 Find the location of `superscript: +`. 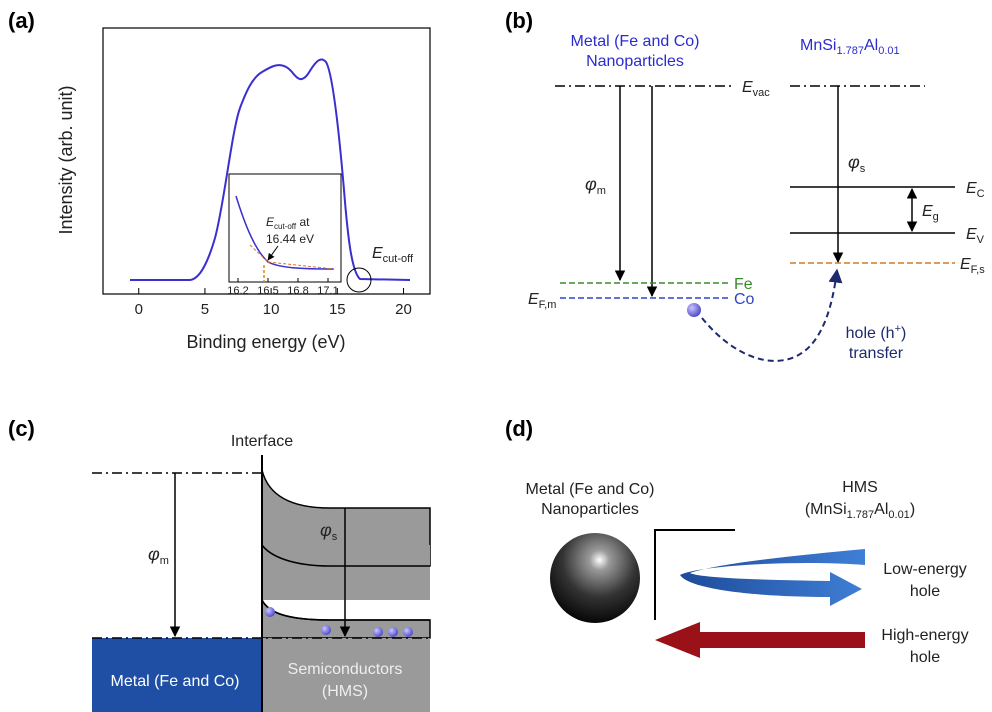

superscript: + is located at coordinates (898, 329).